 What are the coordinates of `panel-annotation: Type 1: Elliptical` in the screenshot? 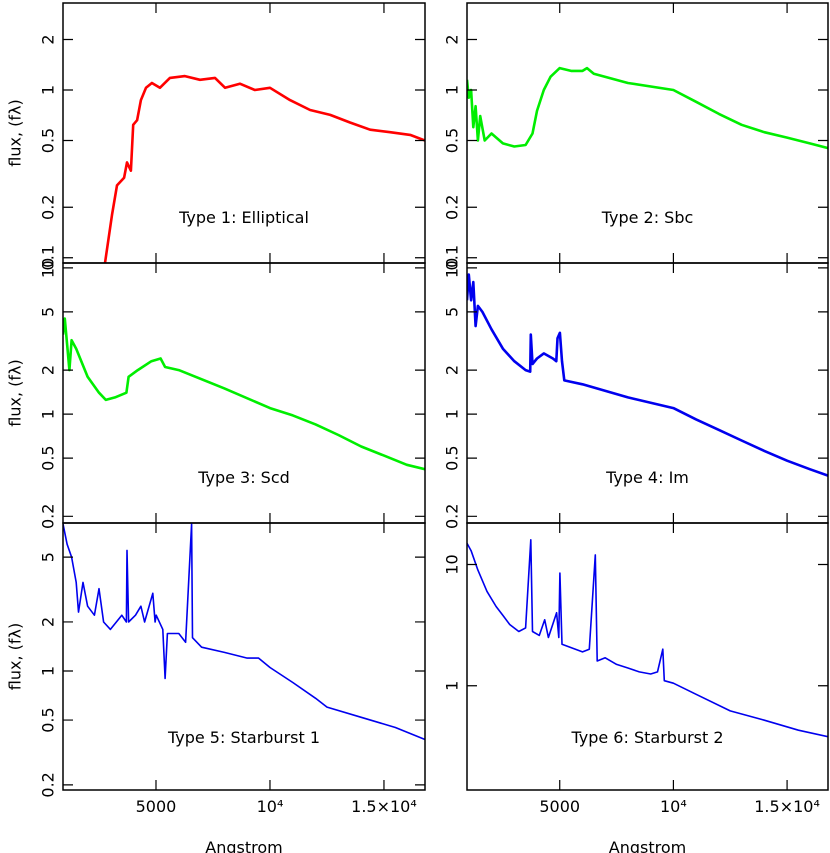 It's located at (243, 217).